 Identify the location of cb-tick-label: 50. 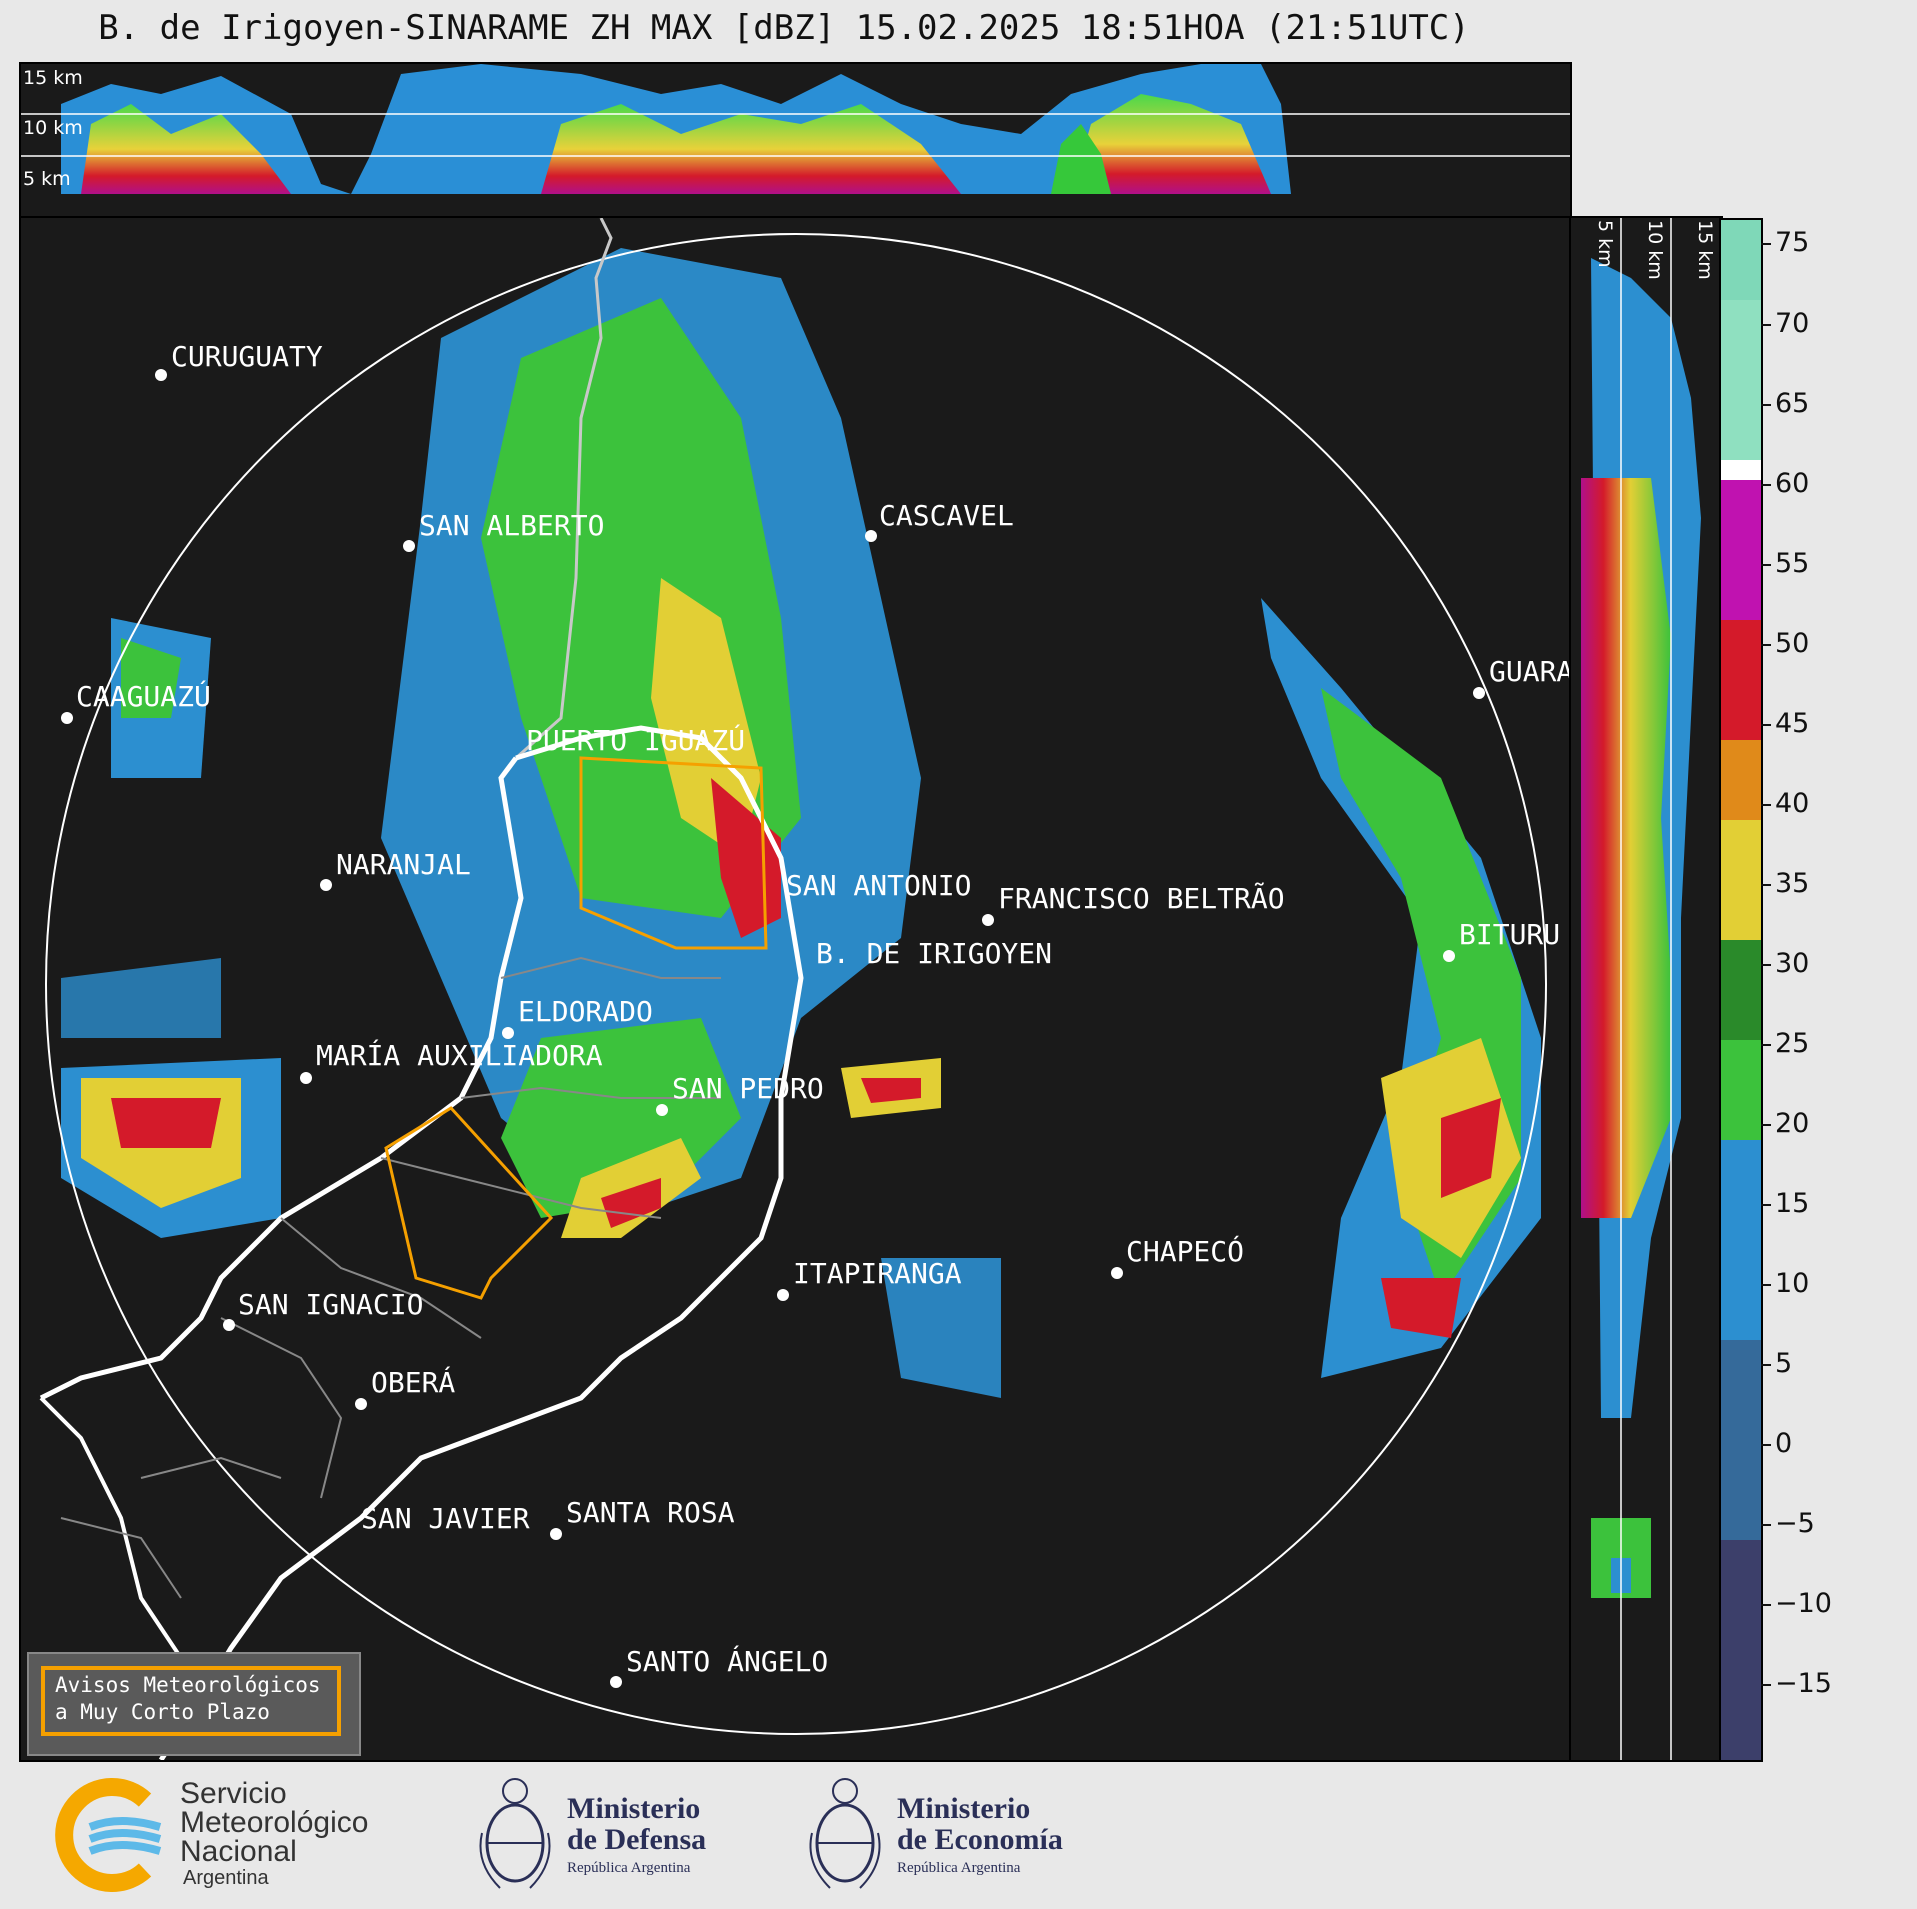
(1792, 643).